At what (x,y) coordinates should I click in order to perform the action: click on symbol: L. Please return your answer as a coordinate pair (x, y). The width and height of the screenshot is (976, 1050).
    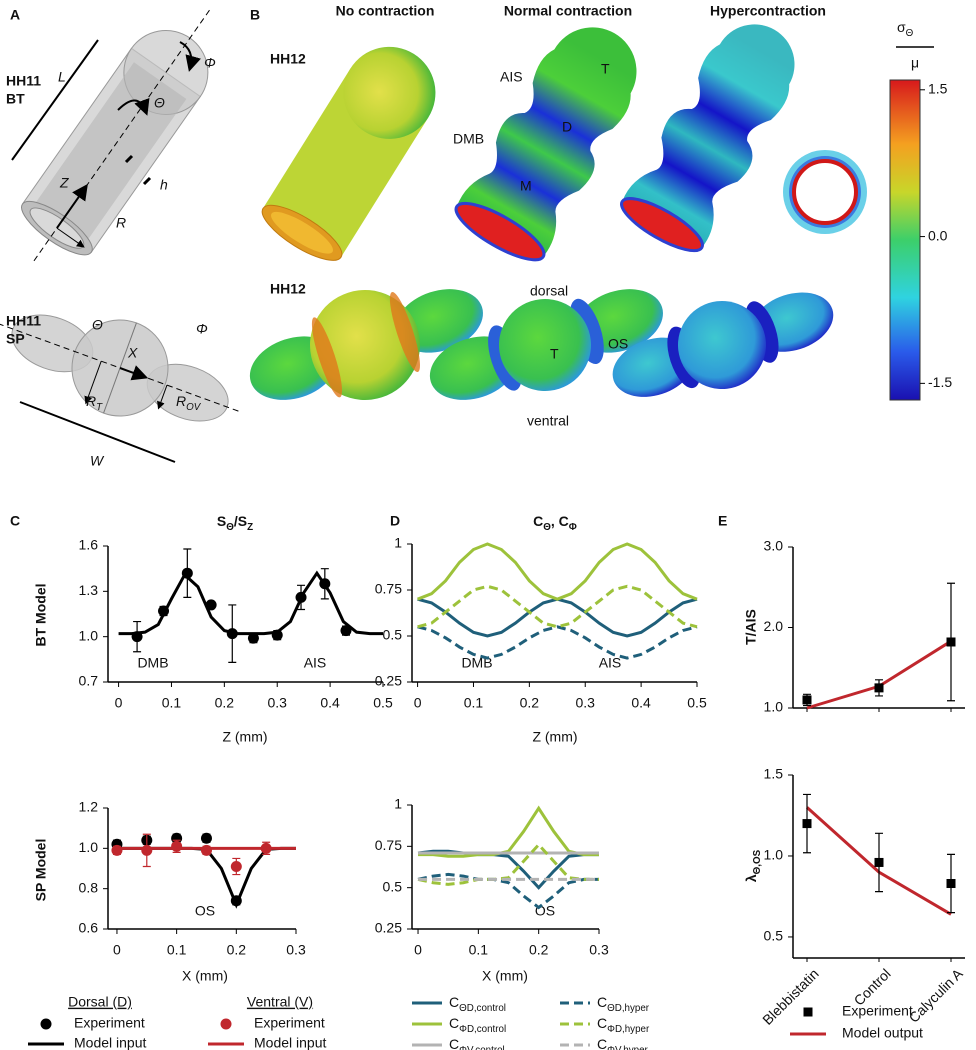
    Looking at the image, I should click on (62, 77).